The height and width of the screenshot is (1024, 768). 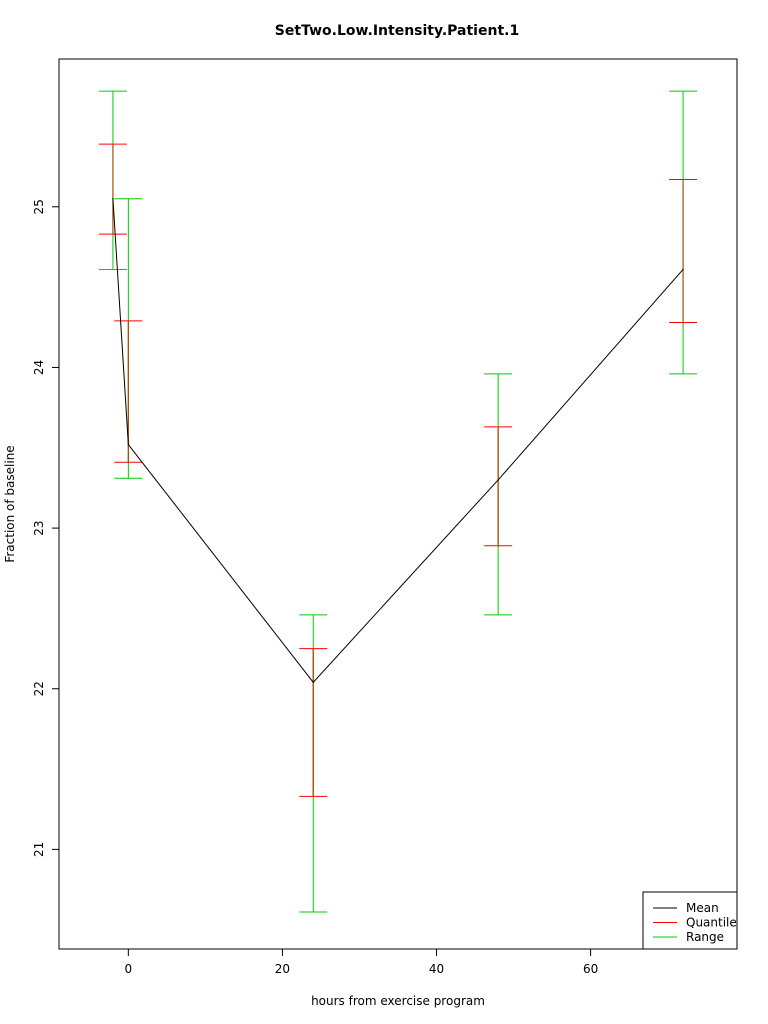 What do you see at coordinates (397, 31) in the screenshot?
I see `chart-title: SetTwo.Low.Intensity.Patient.1` at bounding box center [397, 31].